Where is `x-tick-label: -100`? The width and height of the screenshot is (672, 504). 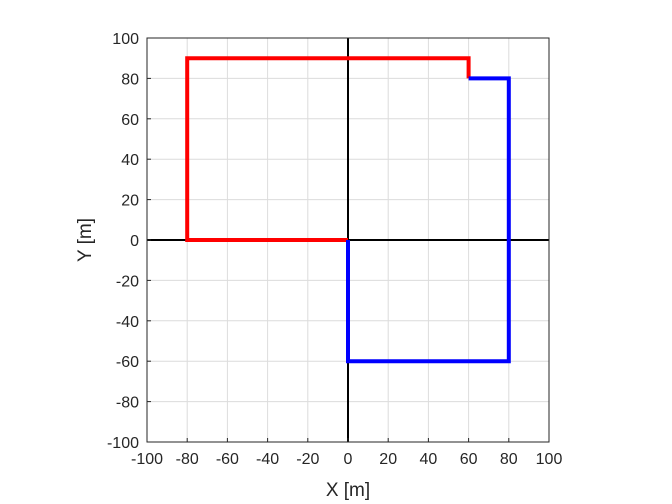 x-tick-label: -100 is located at coordinates (147, 459).